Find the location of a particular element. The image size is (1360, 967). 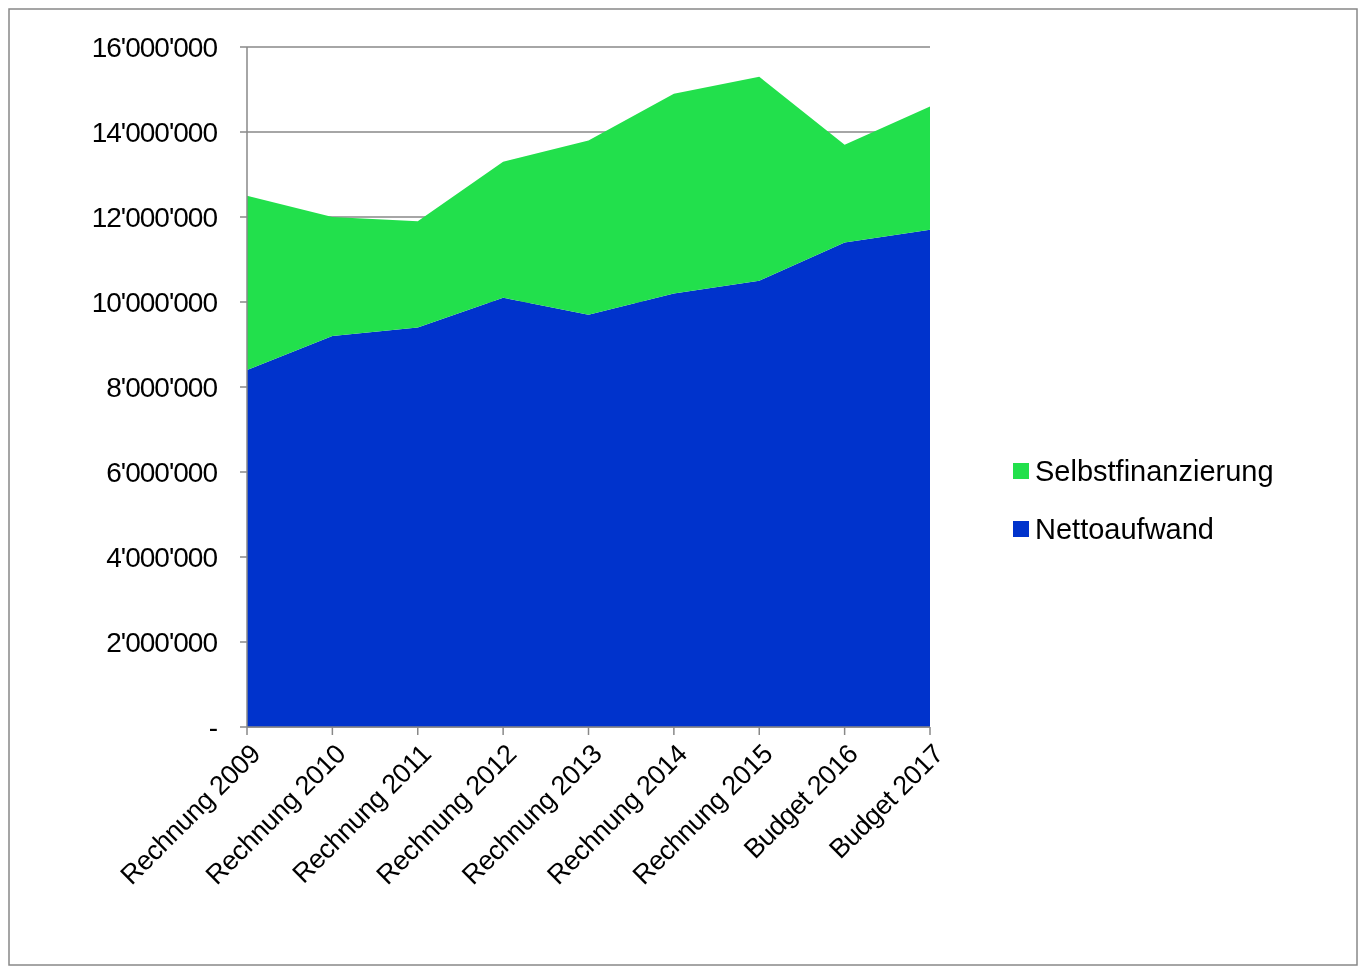

y-tick-label: 10'000'000 is located at coordinates (154, 302).